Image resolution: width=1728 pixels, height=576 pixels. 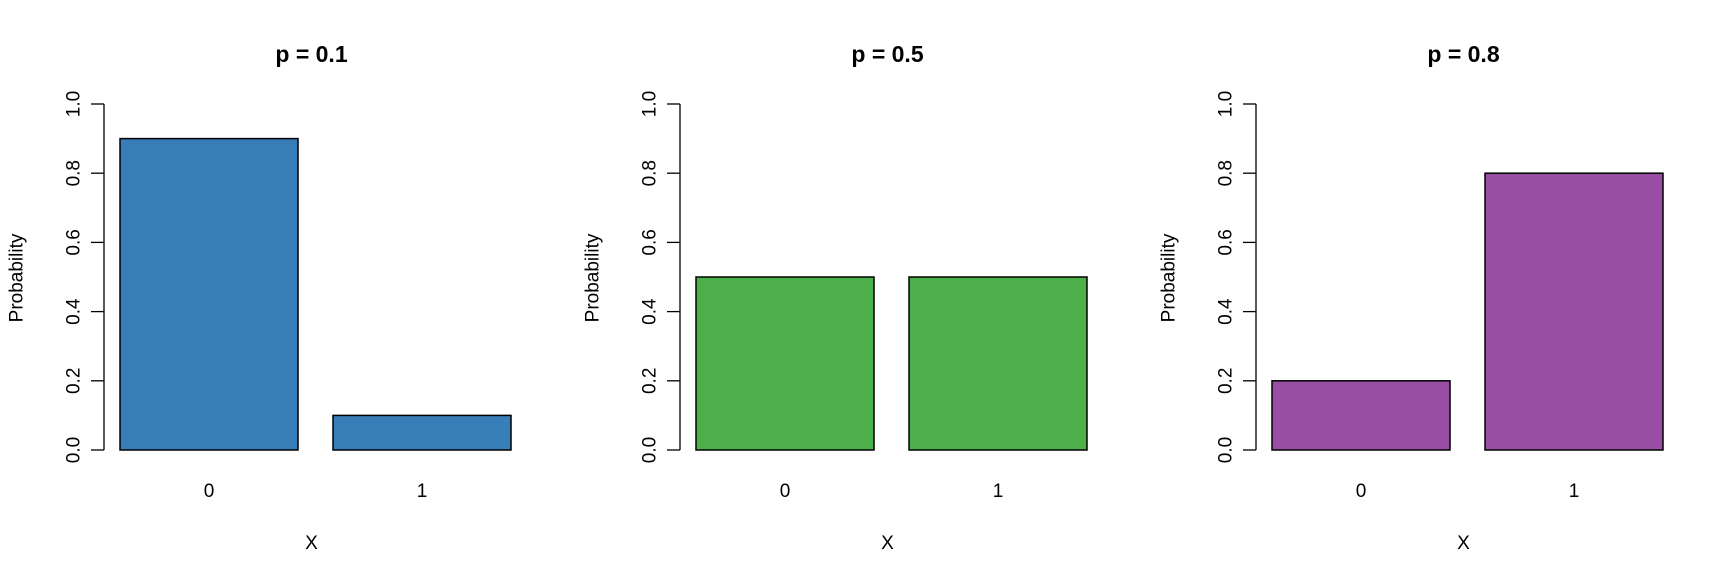 I want to click on chart-title: p = 0.8, so click(x=1463, y=54).